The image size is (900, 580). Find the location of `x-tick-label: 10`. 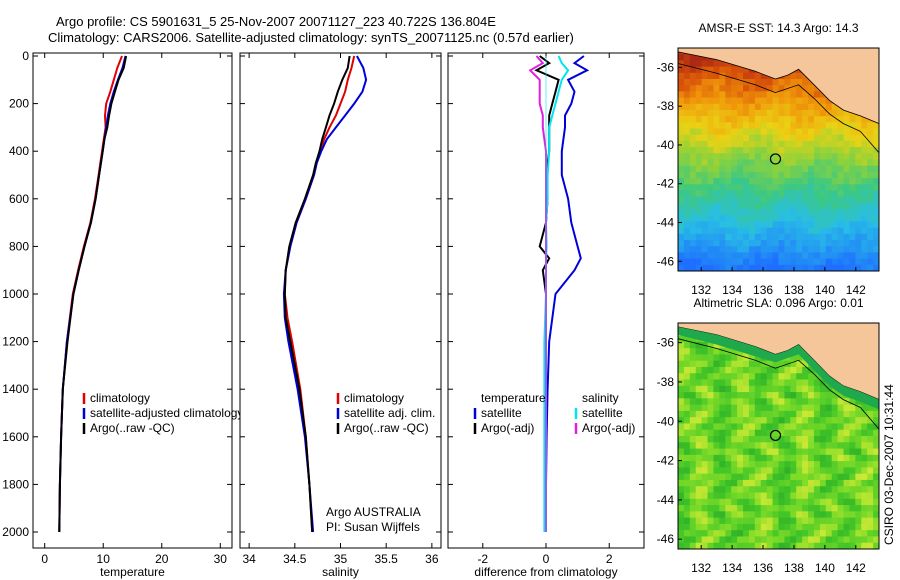

x-tick-label: 10 is located at coordinates (104, 559).